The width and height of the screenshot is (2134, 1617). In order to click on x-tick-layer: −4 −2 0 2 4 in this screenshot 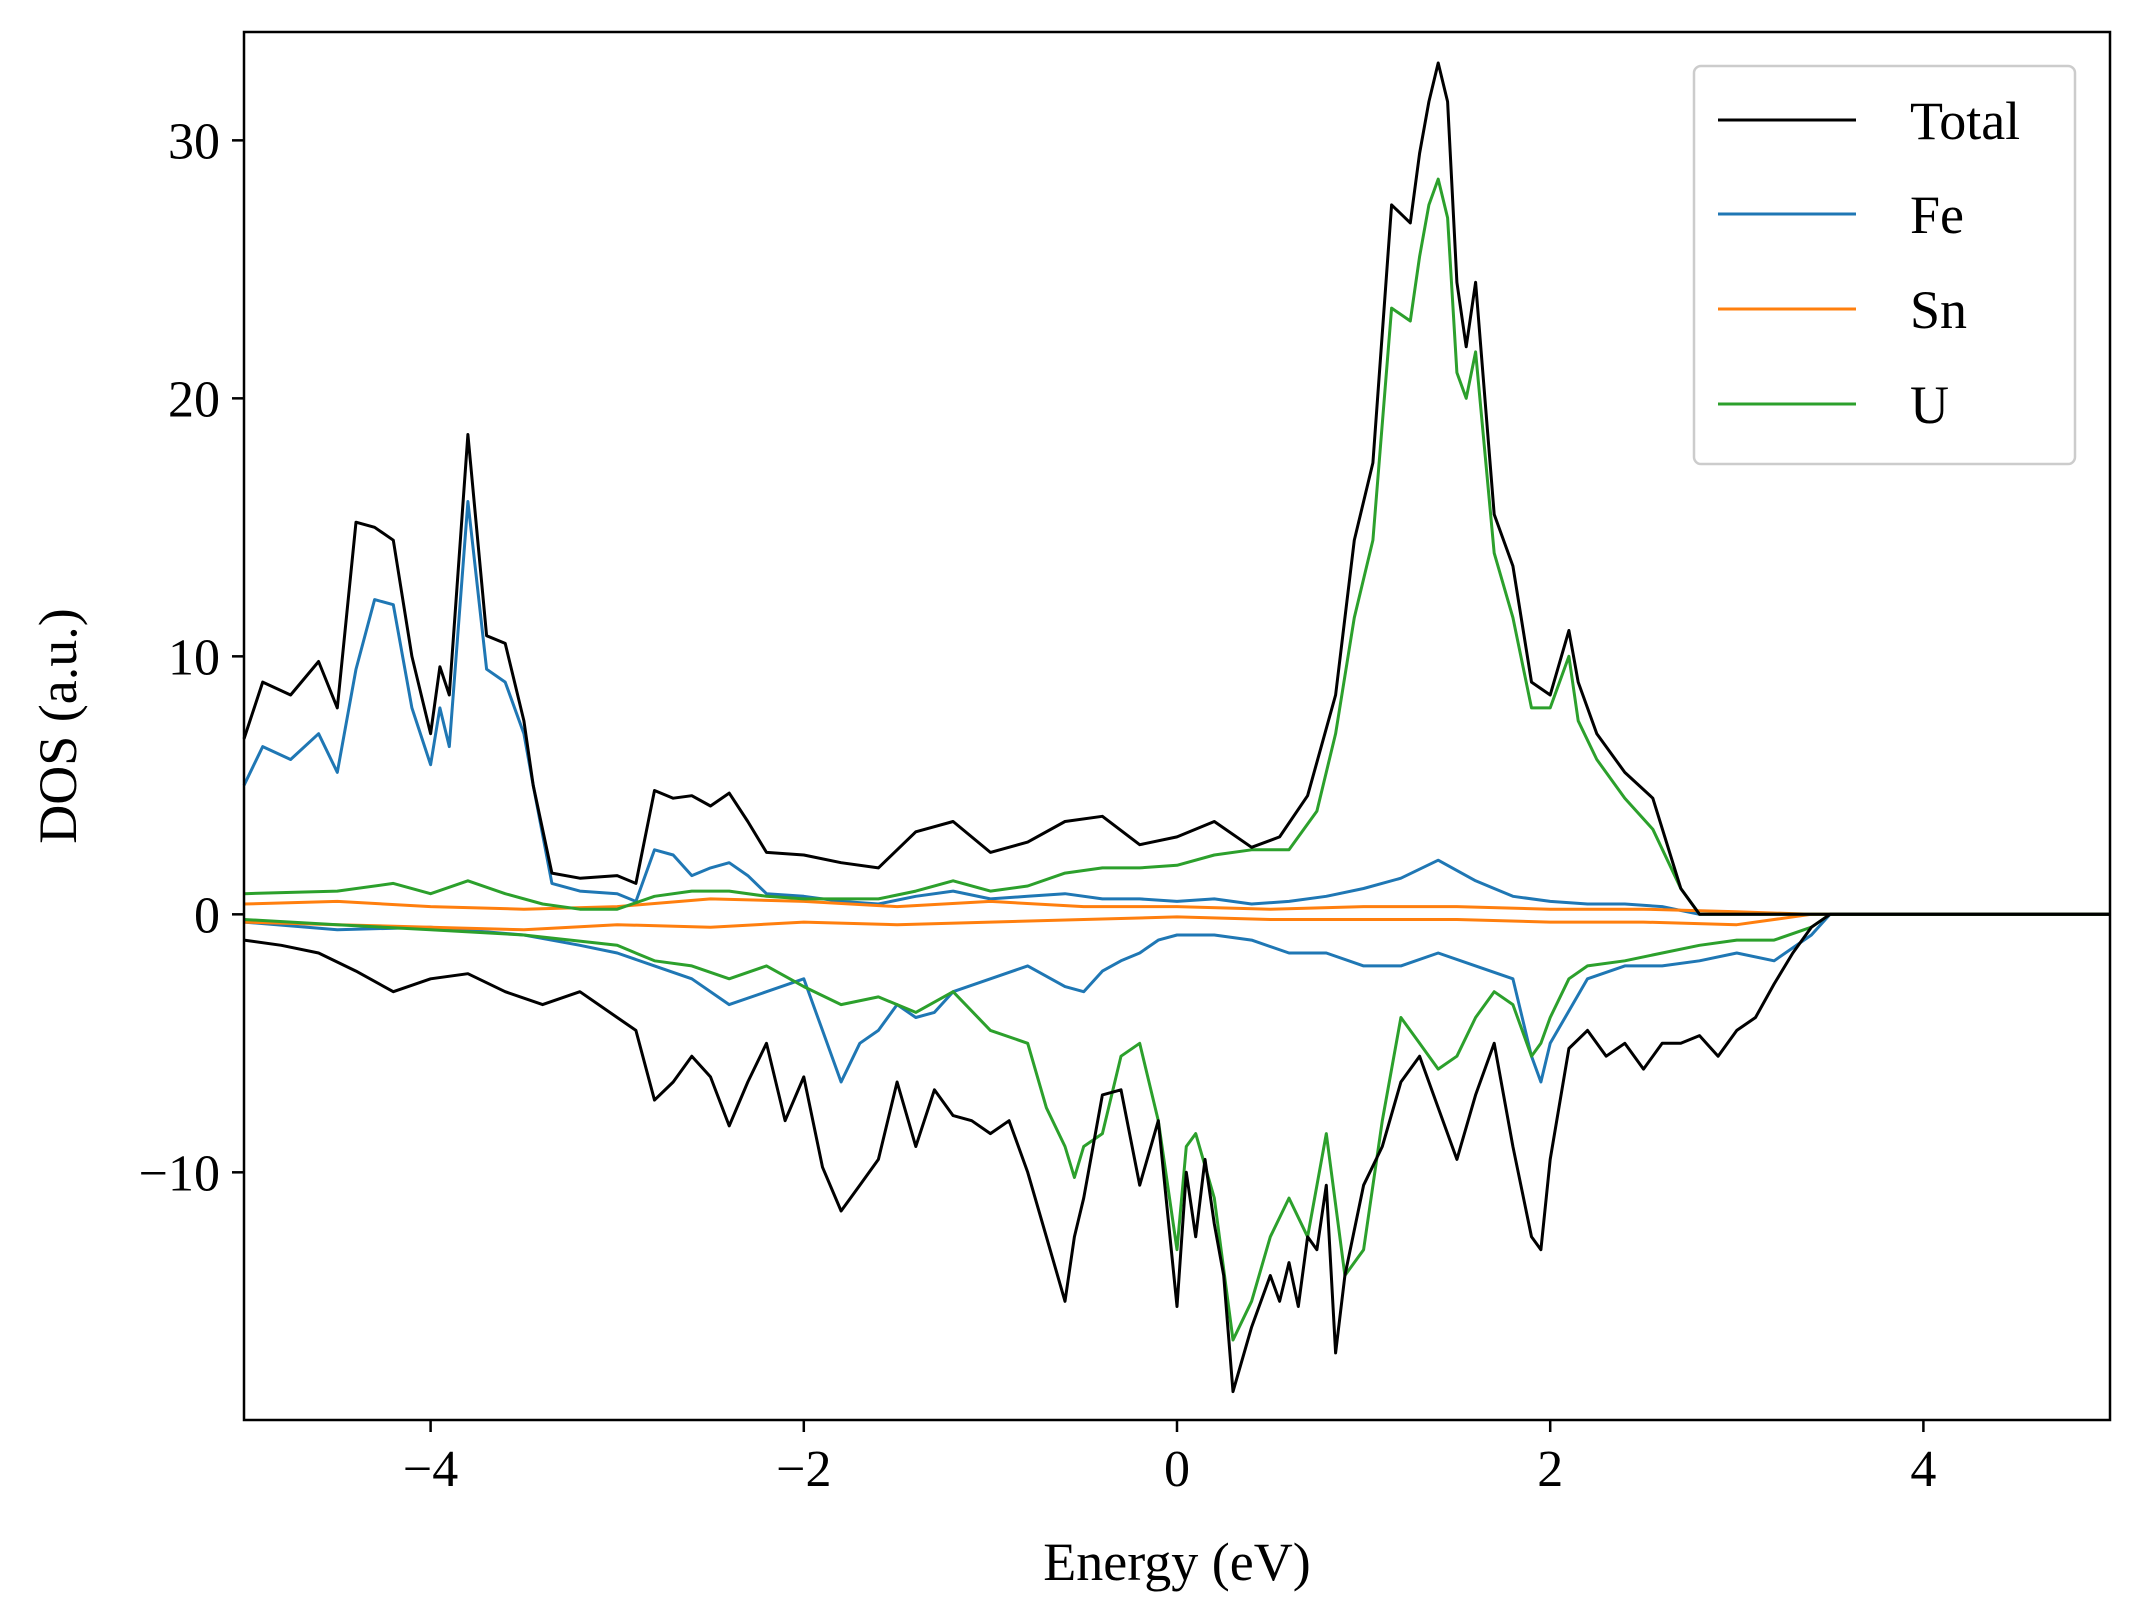, I will do `click(1169, 1459)`.